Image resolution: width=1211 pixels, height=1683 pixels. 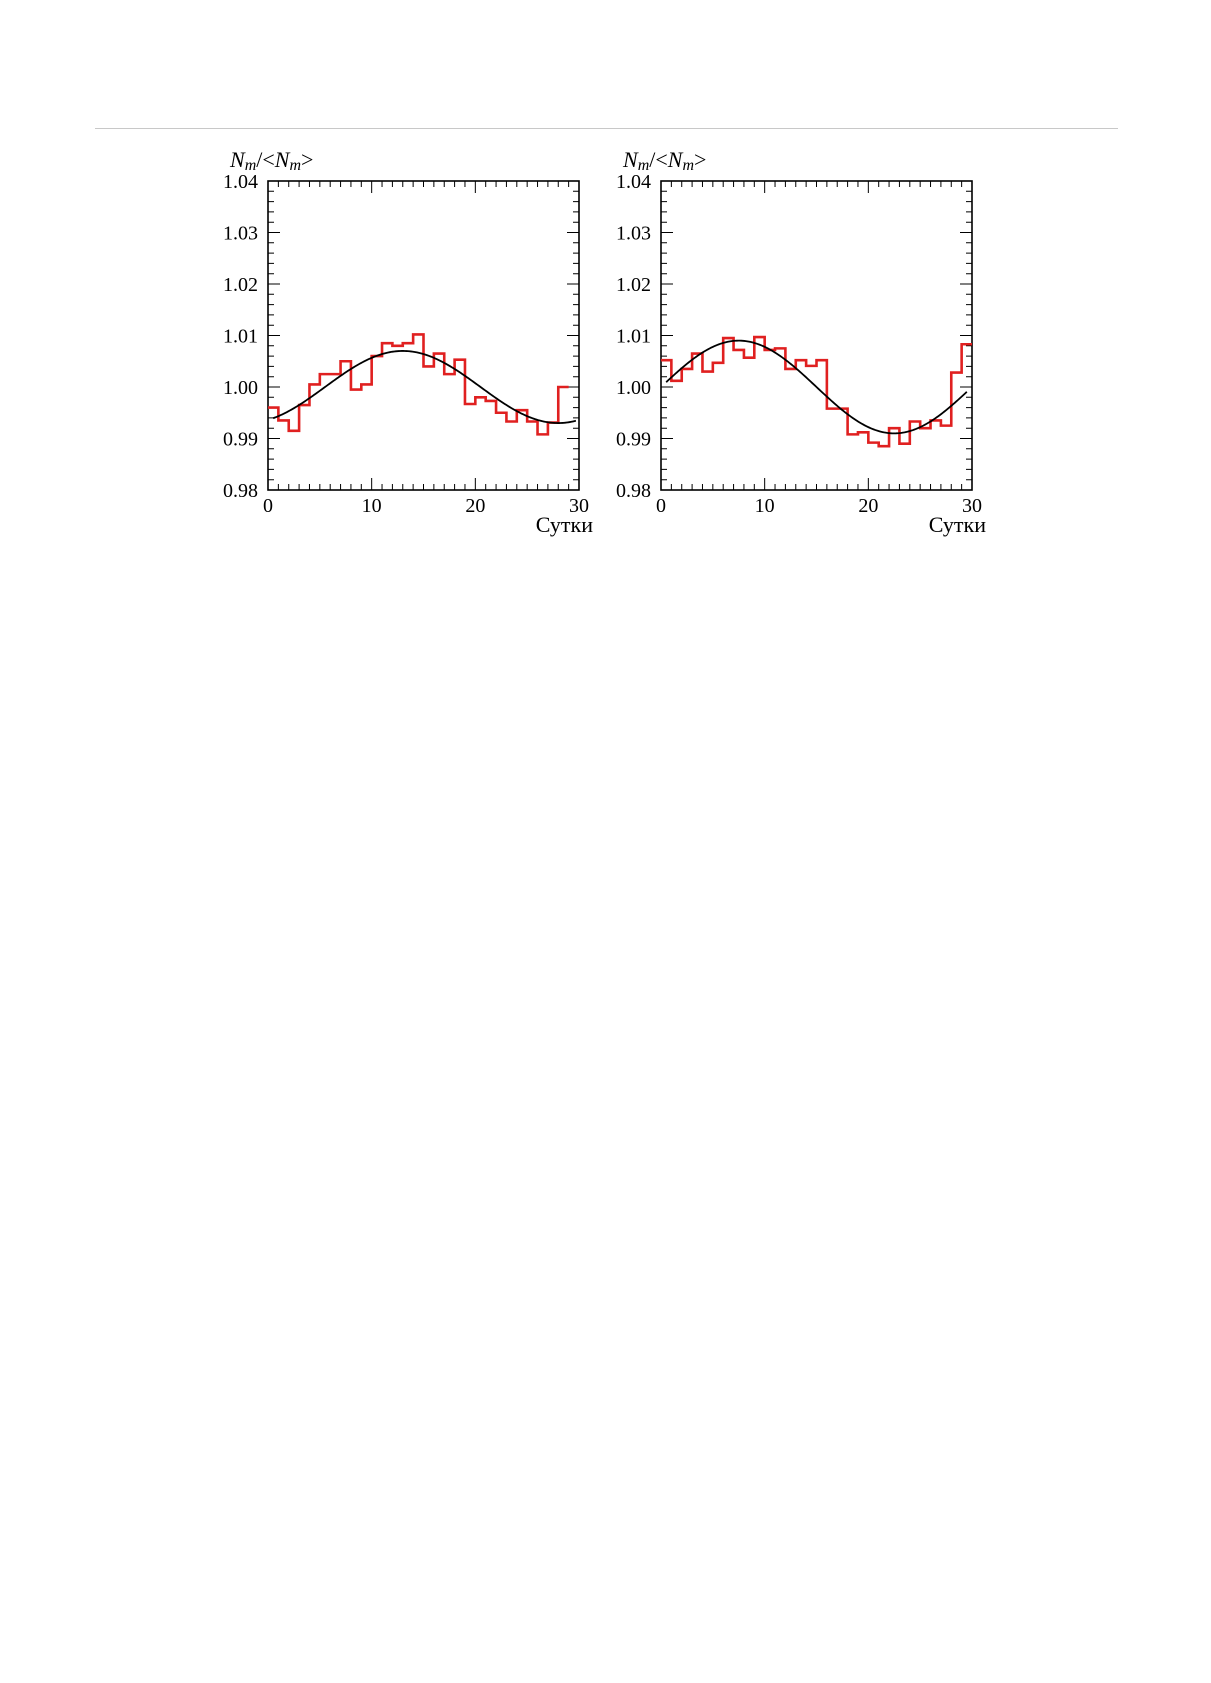 I want to click on tick-marks-right, so click(x=816, y=335).